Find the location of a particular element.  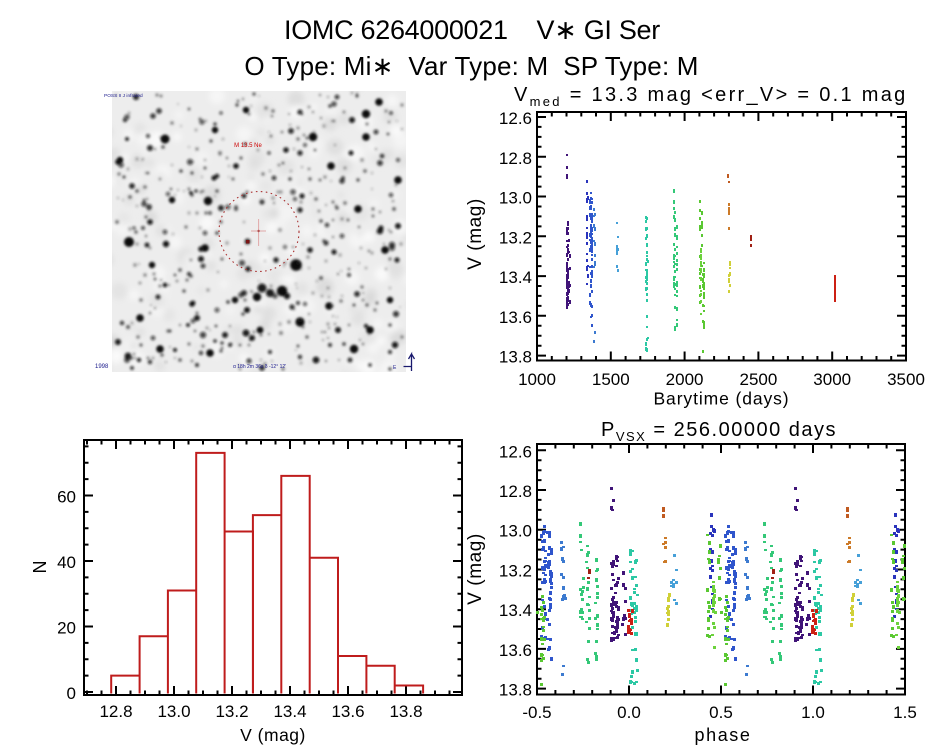

svg-text: -0.5 is located at coordinates (536, 712).